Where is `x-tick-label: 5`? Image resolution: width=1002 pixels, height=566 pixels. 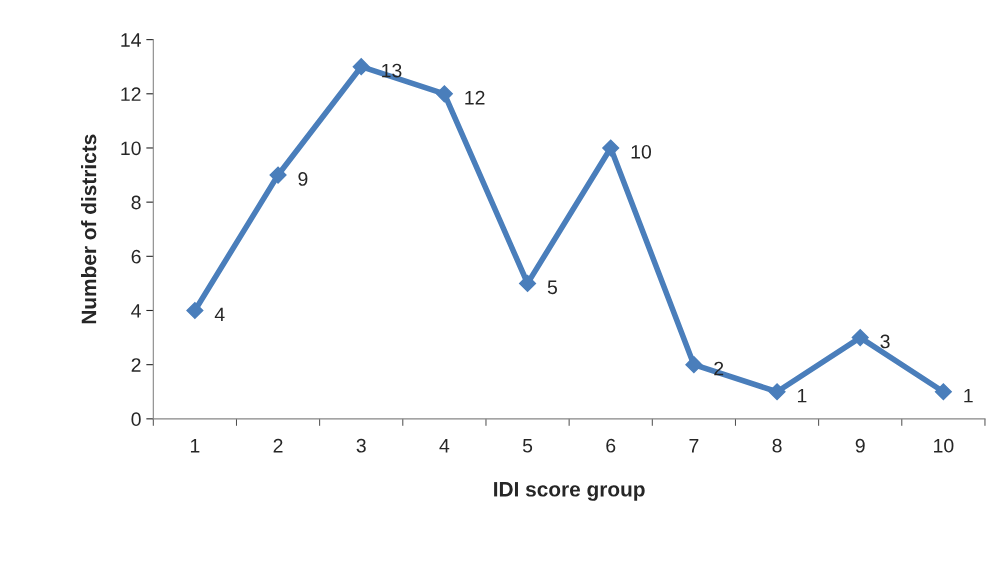 x-tick-label: 5 is located at coordinates (527, 446).